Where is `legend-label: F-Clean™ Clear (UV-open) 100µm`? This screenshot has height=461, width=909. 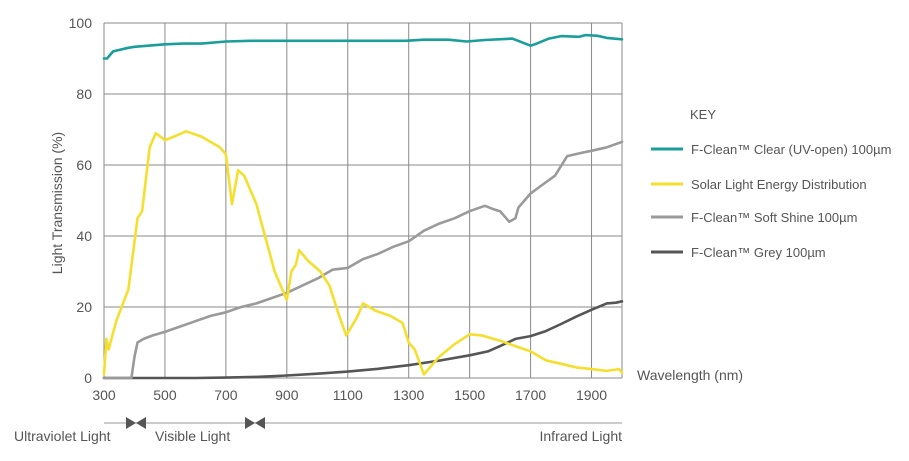 legend-label: F-Clean™ Clear (UV-open) 100µm is located at coordinates (791, 149).